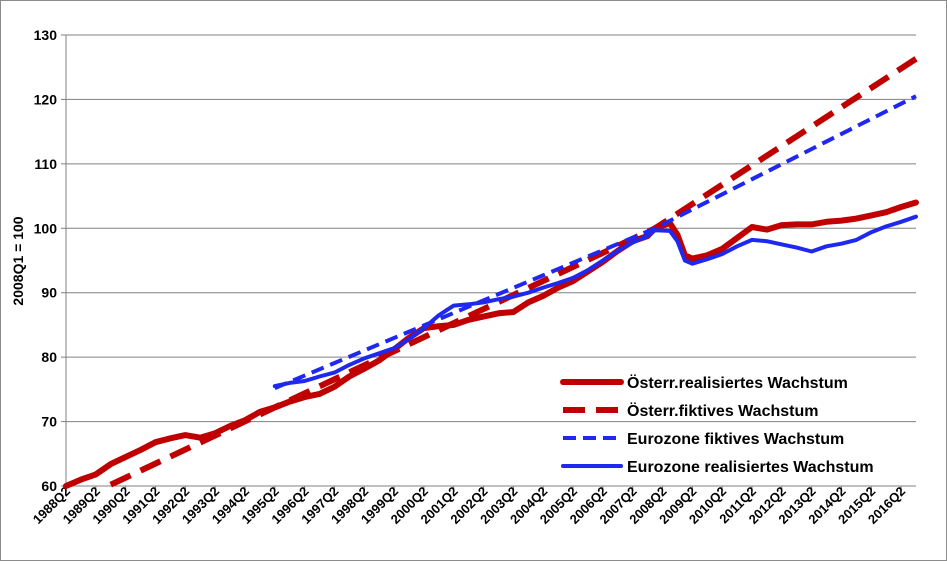 The image size is (947, 565). I want to click on legend-label: Eurozone fiktives Wachstum, so click(735, 439).